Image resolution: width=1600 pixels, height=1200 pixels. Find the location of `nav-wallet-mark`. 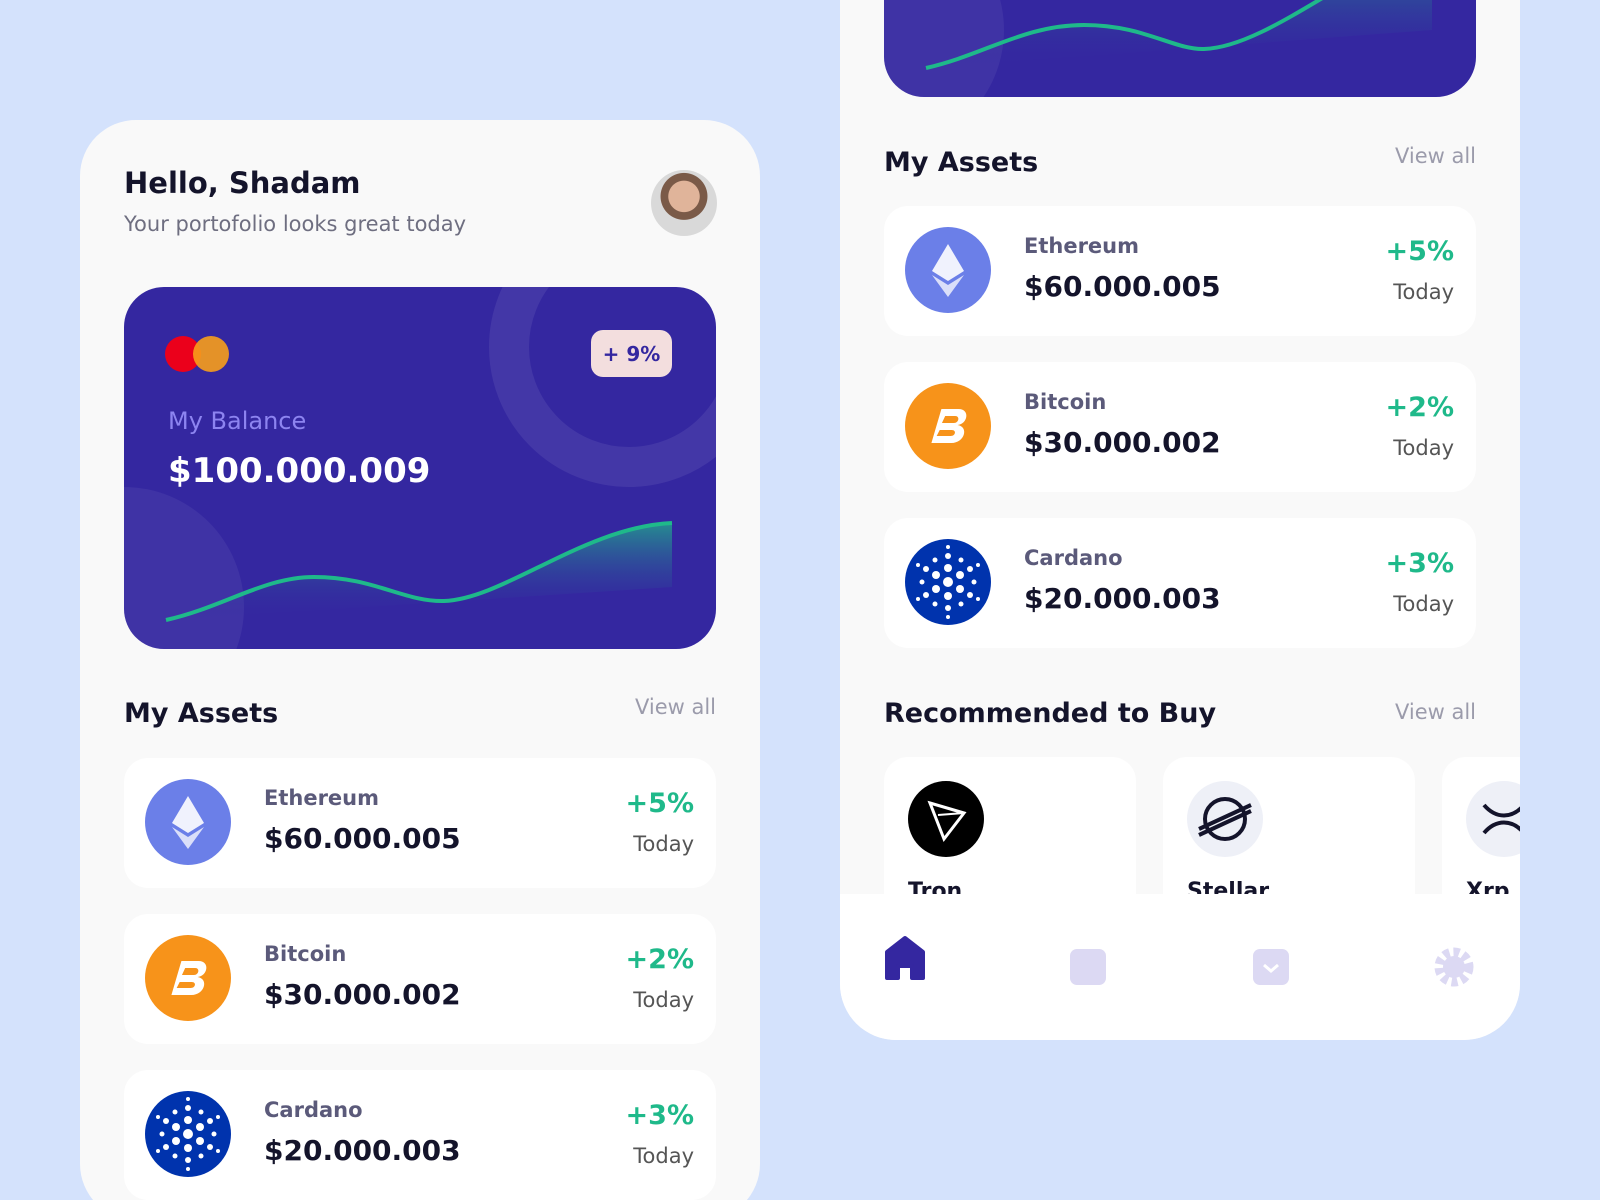

nav-wallet-mark is located at coordinates (1271, 968).